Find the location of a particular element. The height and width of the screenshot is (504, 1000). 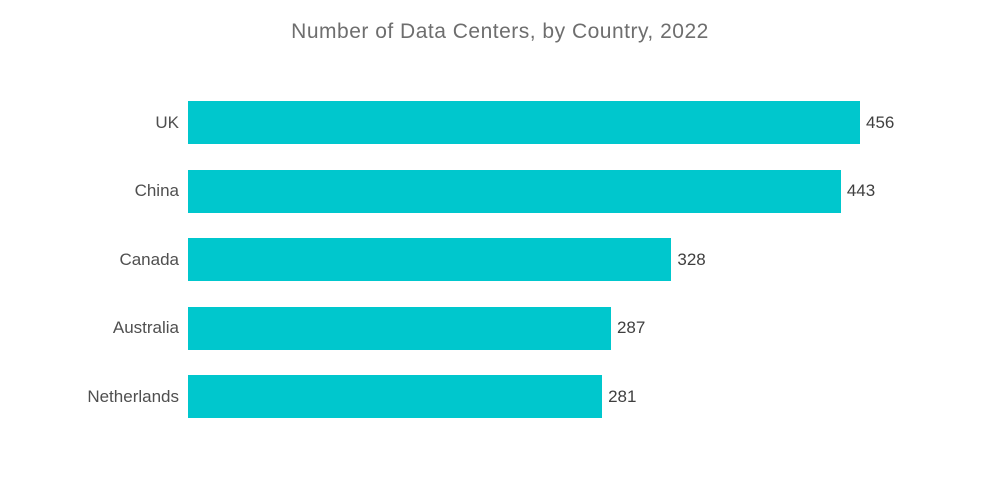

bar-row: Canada 328 is located at coordinates (500, 259).